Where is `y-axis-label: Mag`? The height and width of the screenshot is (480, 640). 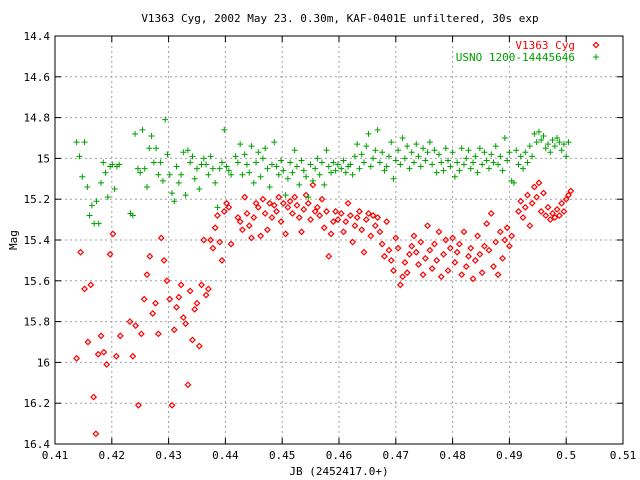 y-axis-label: Mag is located at coordinates (13, 240).